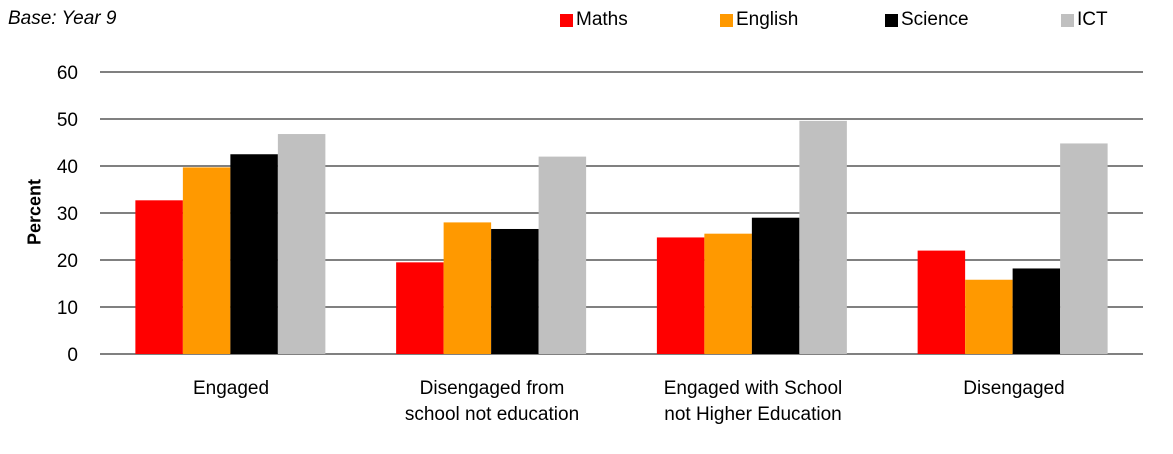  I want to click on y-tick-label: 50, so click(67, 120).